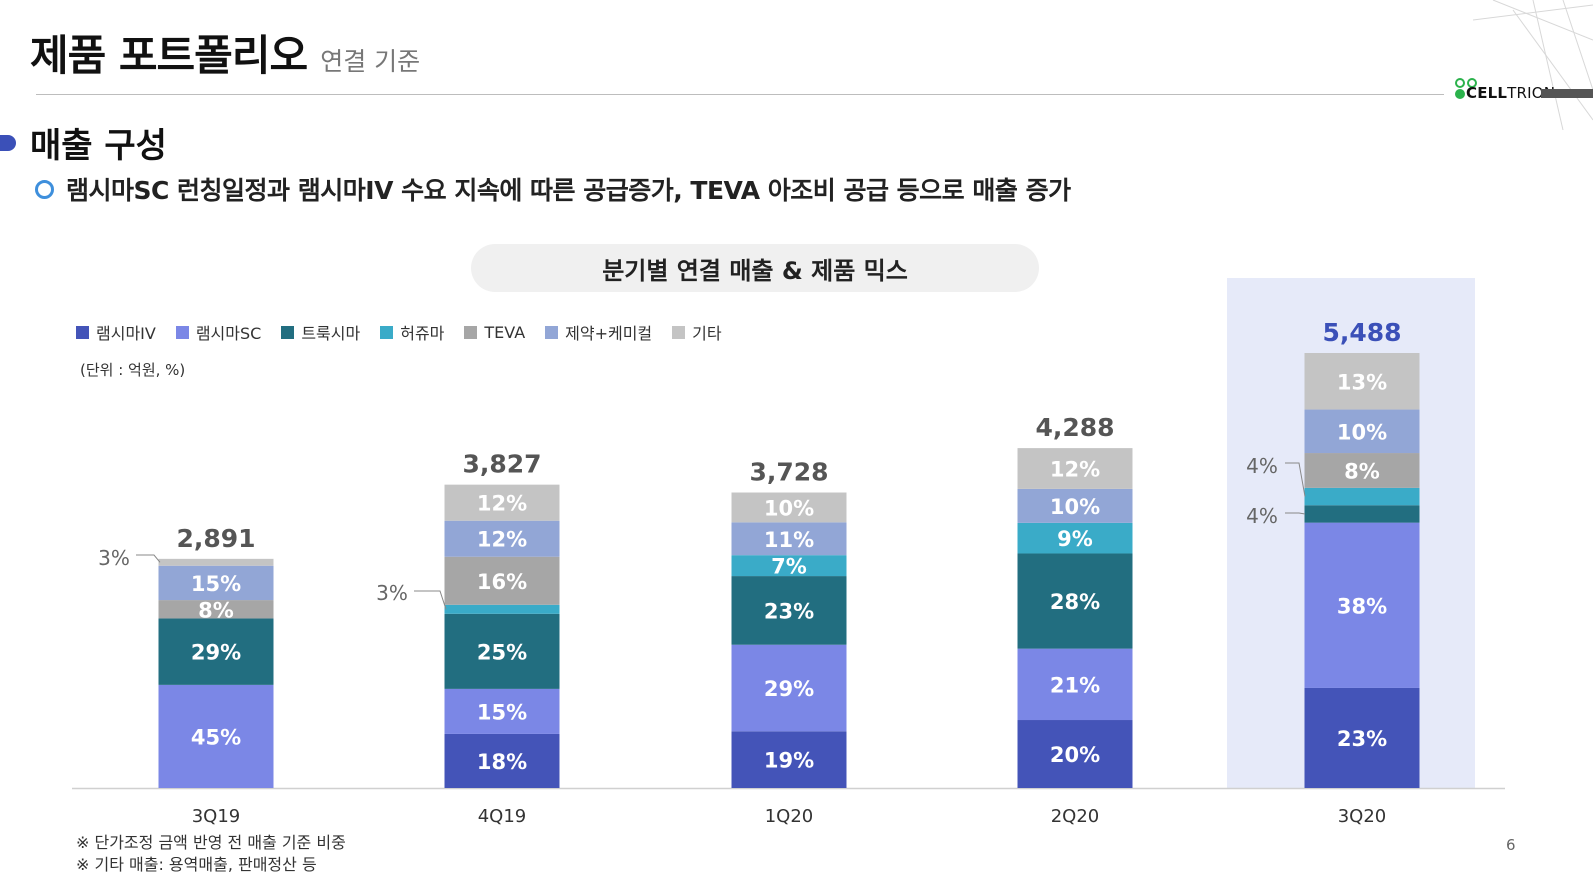 The width and height of the screenshot is (1593, 889). Describe the element at coordinates (169, 55) in the screenshot. I see `page-title: 제품 포트폴리오` at that location.